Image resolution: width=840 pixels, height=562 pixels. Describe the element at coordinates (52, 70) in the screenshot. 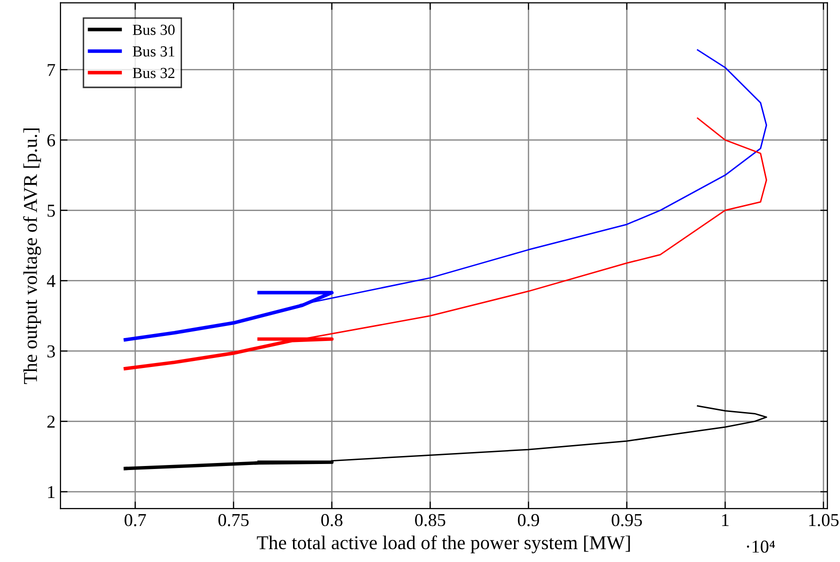

I see `y-tick-label: 7` at that location.